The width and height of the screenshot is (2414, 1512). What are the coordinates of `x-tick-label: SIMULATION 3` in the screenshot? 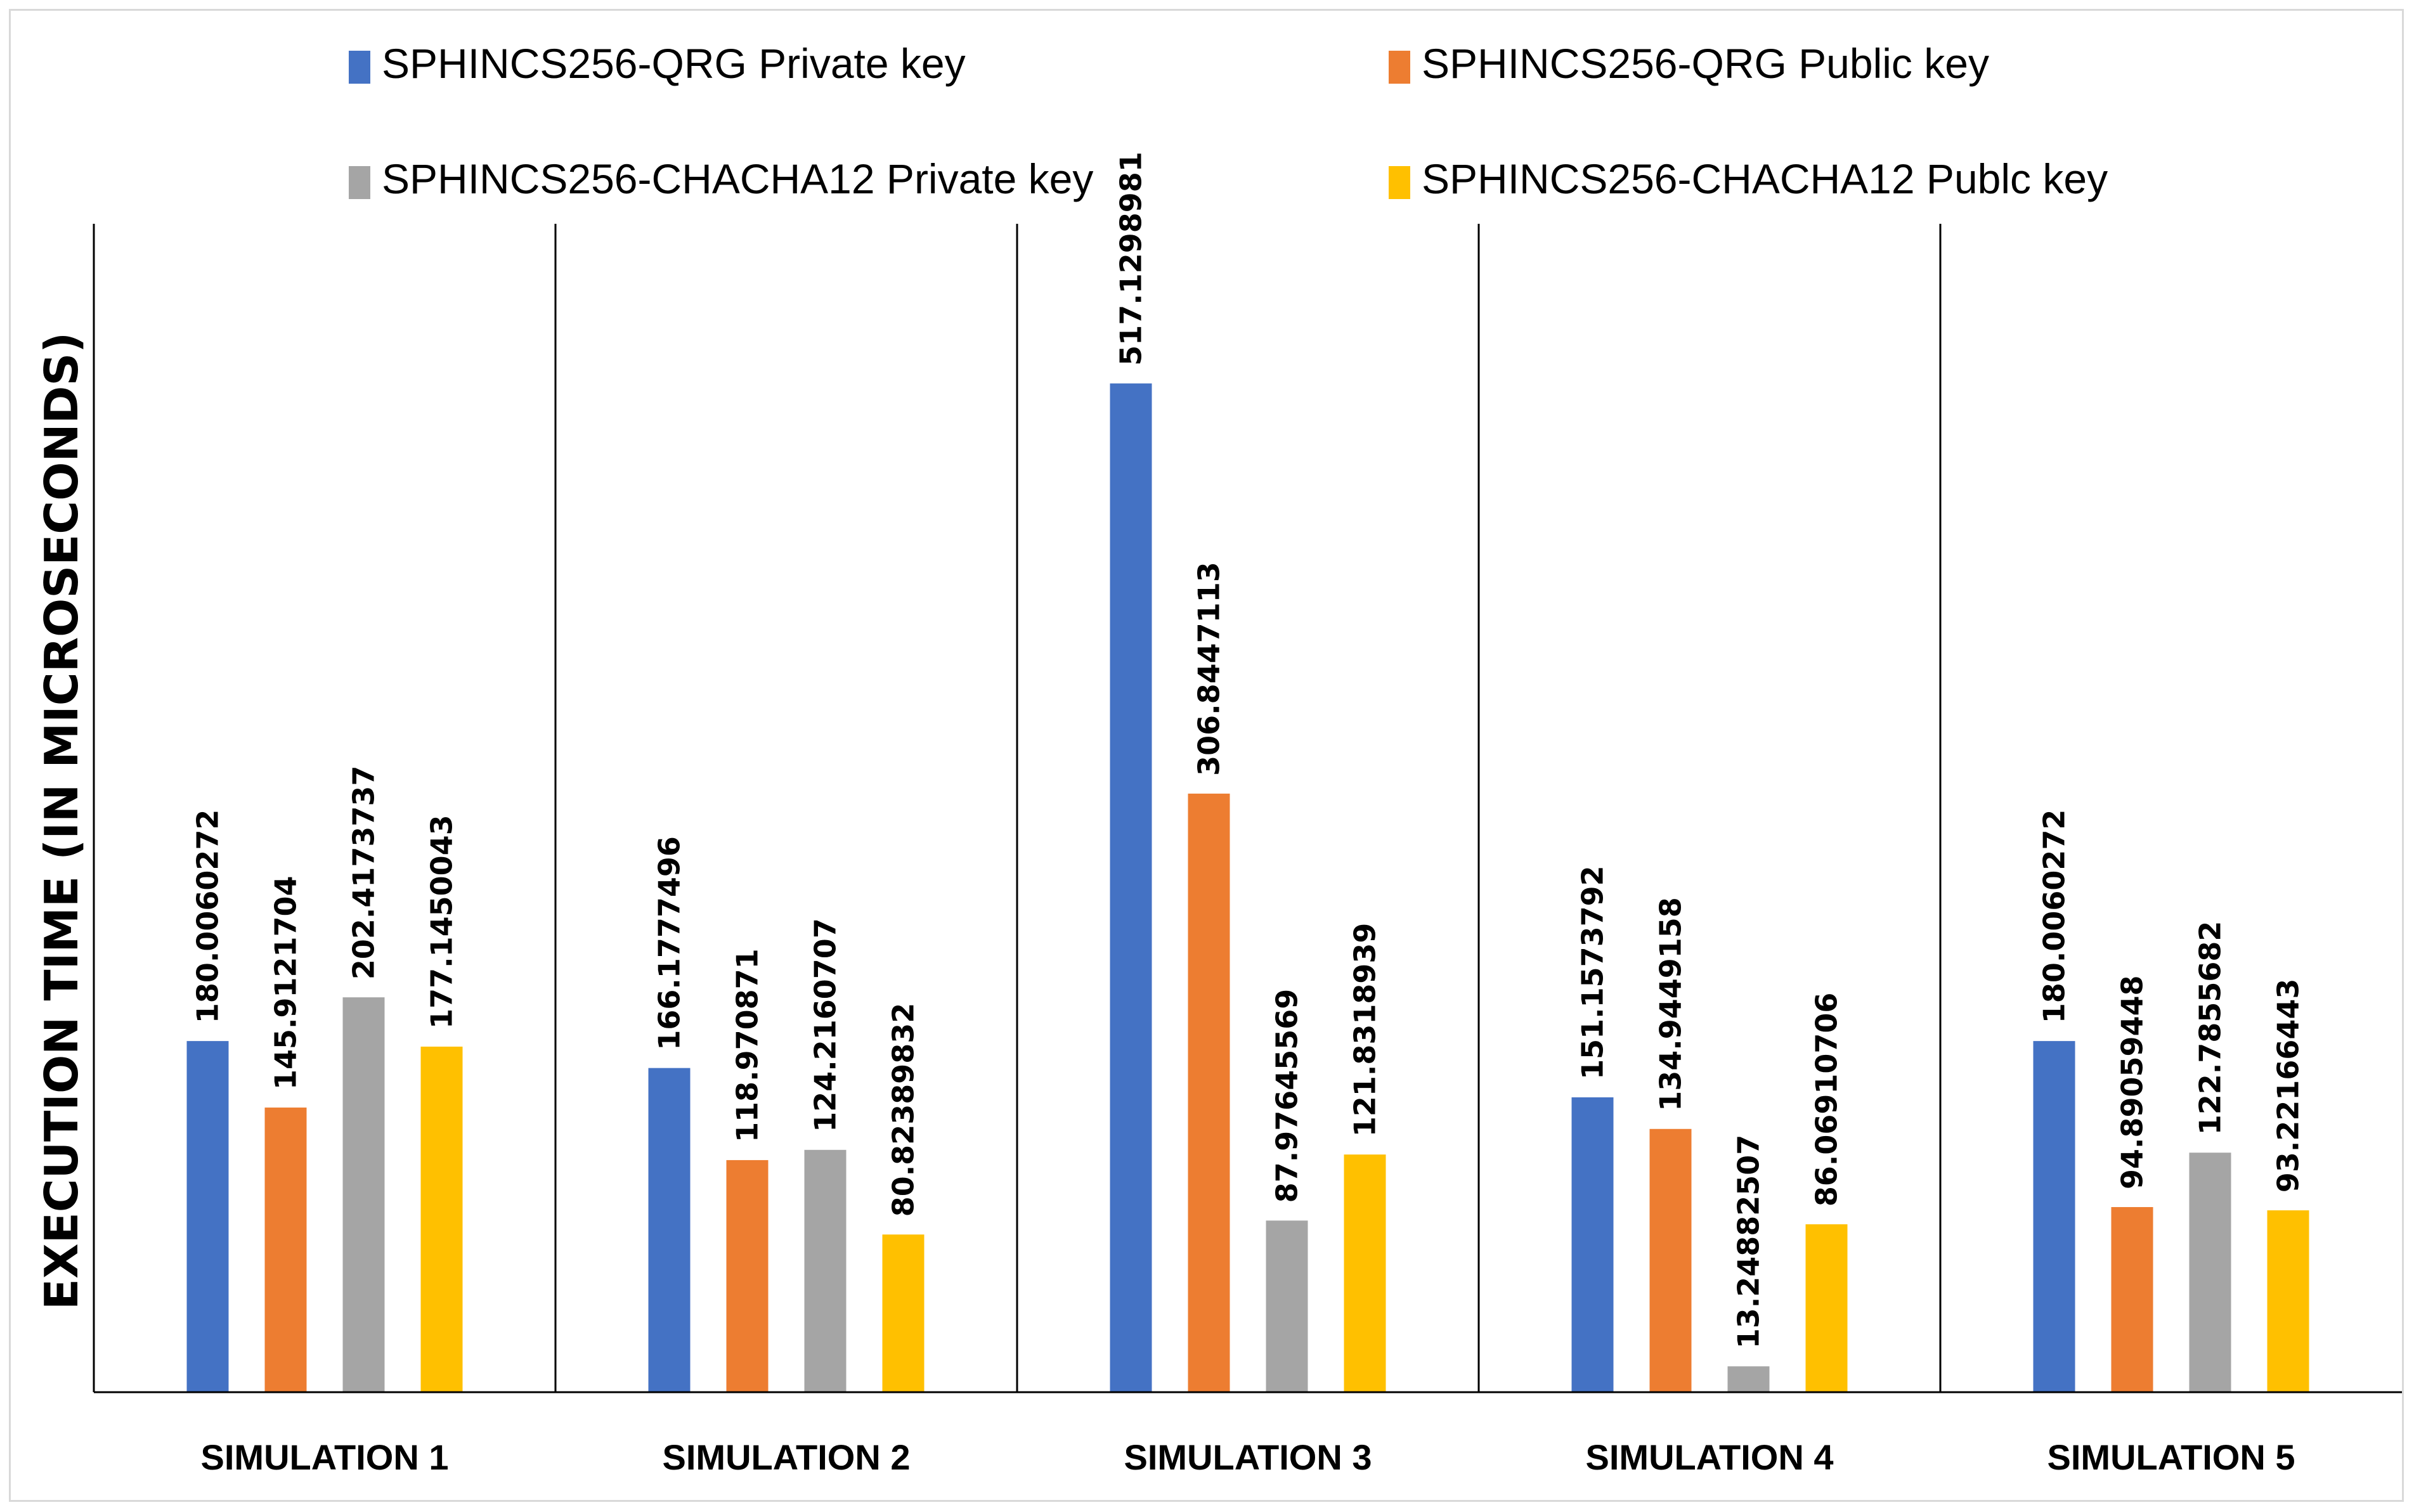 It's located at (1248, 1457).